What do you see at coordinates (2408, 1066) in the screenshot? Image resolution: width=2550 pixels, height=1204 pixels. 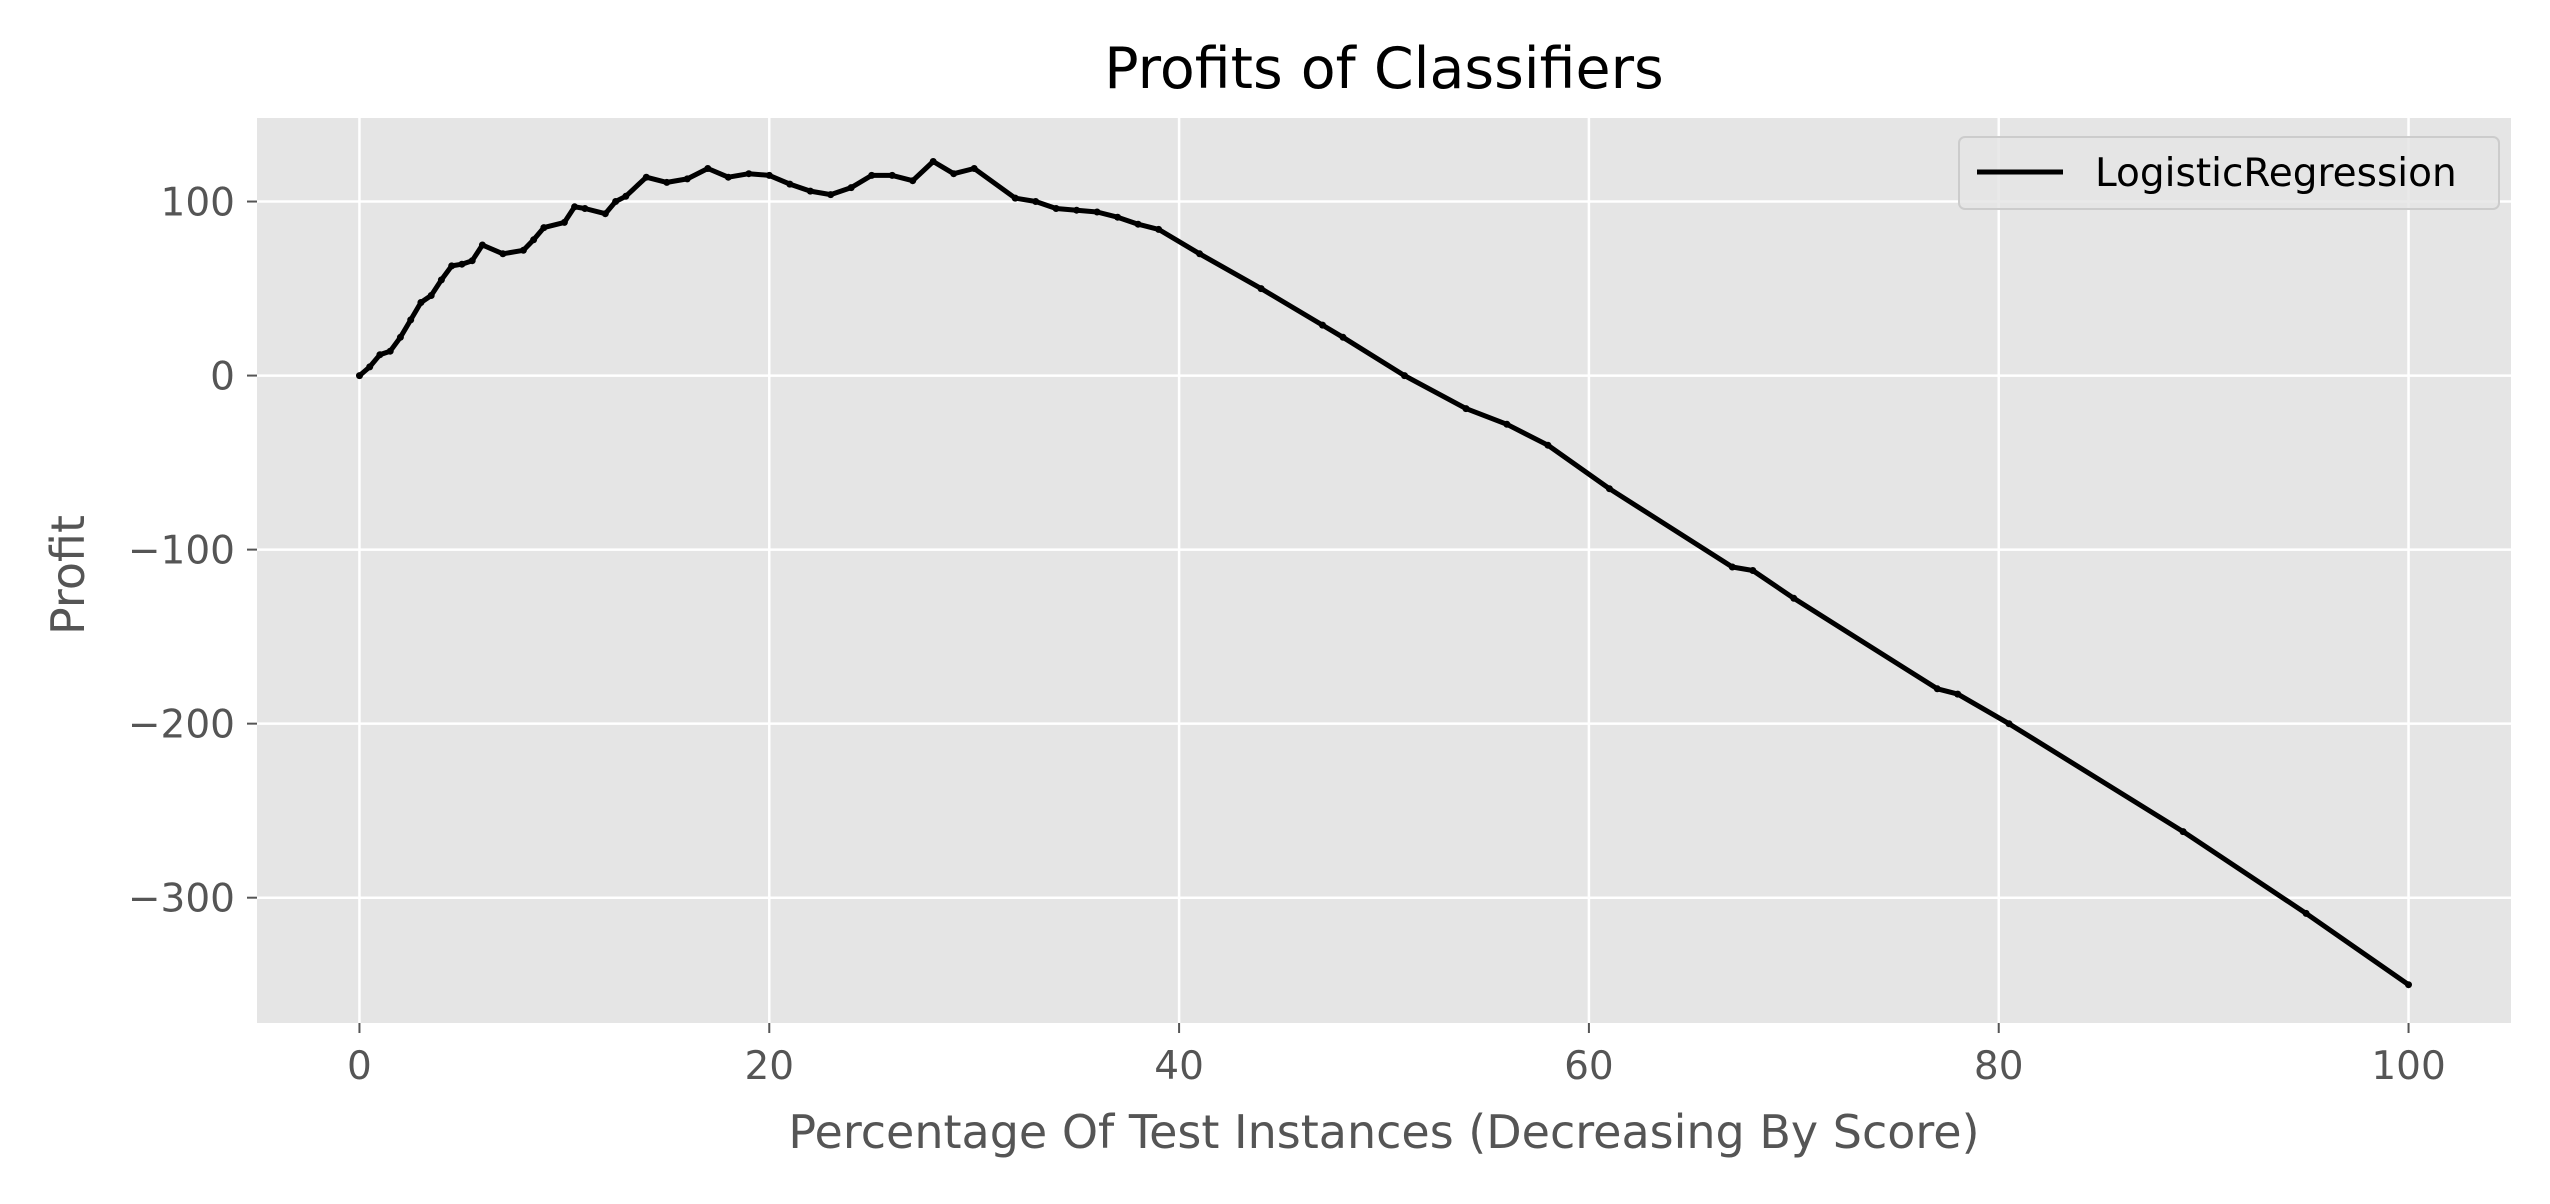 I see `x-tick-label: 100` at bounding box center [2408, 1066].